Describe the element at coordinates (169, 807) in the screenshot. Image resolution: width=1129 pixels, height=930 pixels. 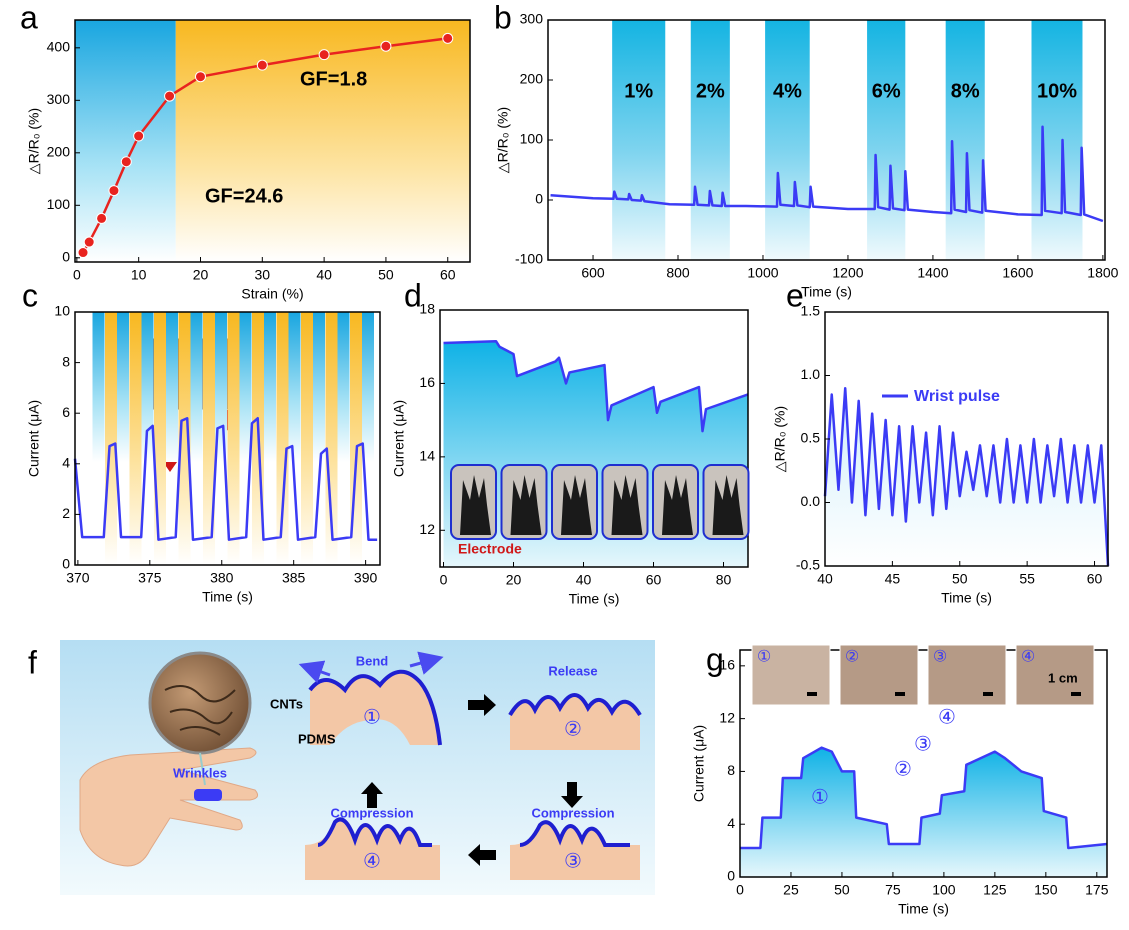
I see `hand` at that location.